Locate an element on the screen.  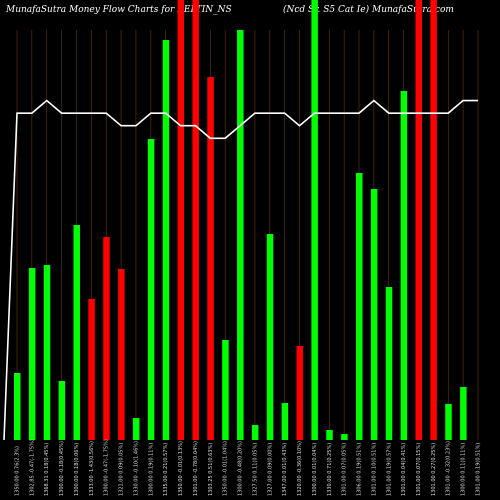
x-tick-label: 1301.00 -0.78(0.04%) is located at coordinates (196, 468).